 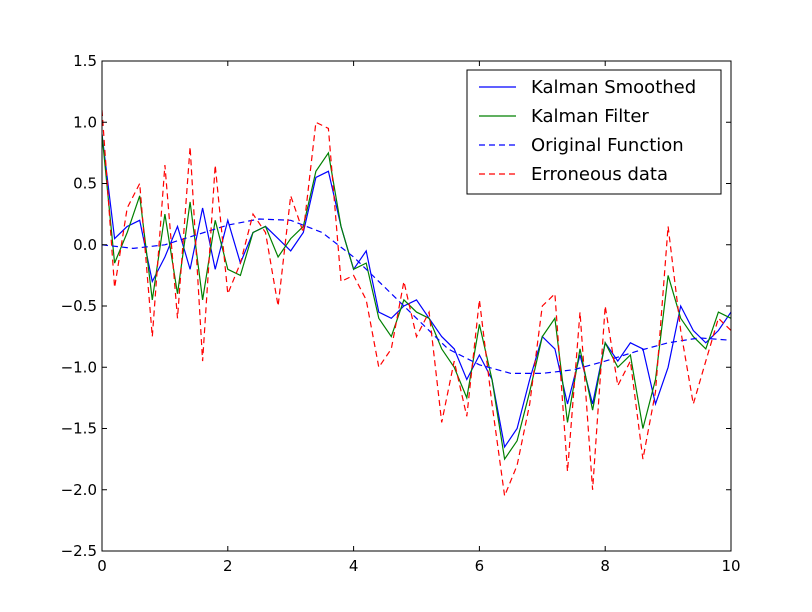 I want to click on legend-label-kalman-filter: Kalman Filter, so click(x=590, y=116).